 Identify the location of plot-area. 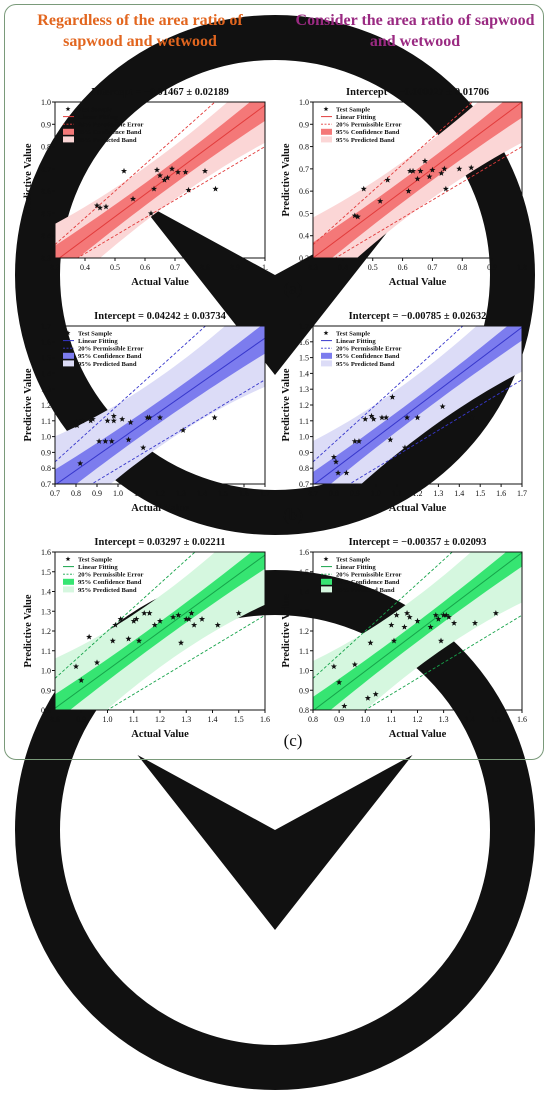
(160, 405).